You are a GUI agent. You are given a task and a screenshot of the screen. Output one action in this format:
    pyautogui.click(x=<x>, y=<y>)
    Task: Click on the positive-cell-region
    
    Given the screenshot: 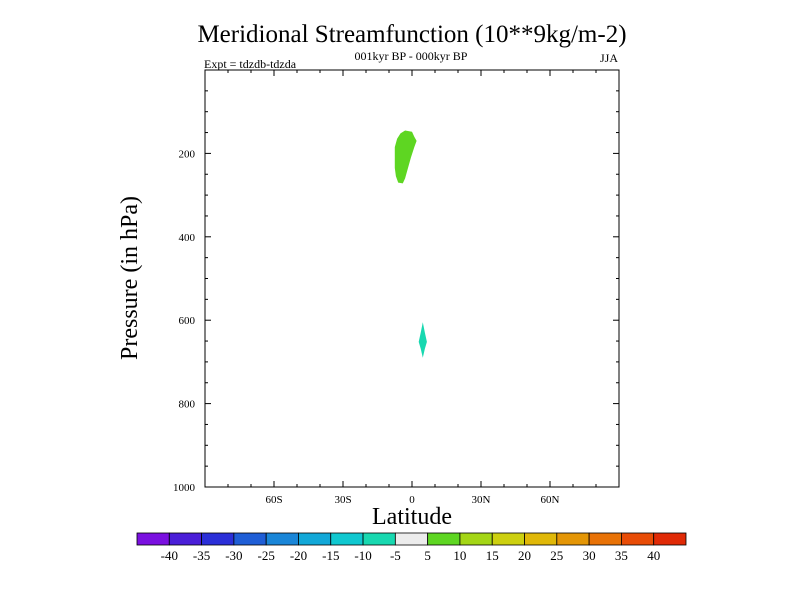 What is the action you would take?
    pyautogui.click(x=405, y=157)
    